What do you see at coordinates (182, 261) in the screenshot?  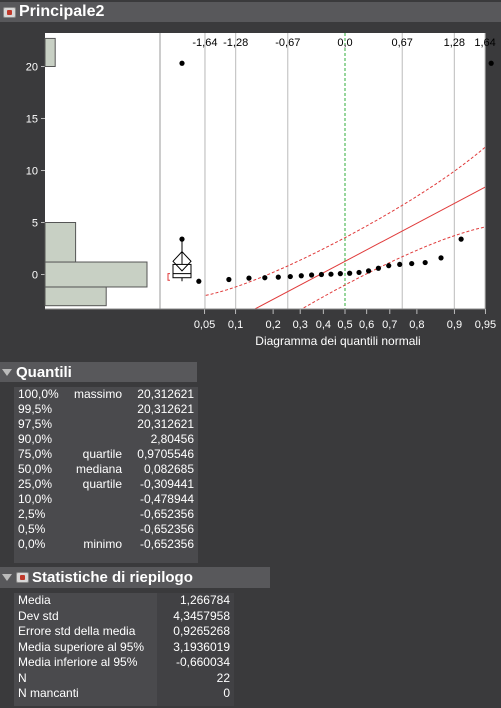 I see `boxplot-mean-diamond` at bounding box center [182, 261].